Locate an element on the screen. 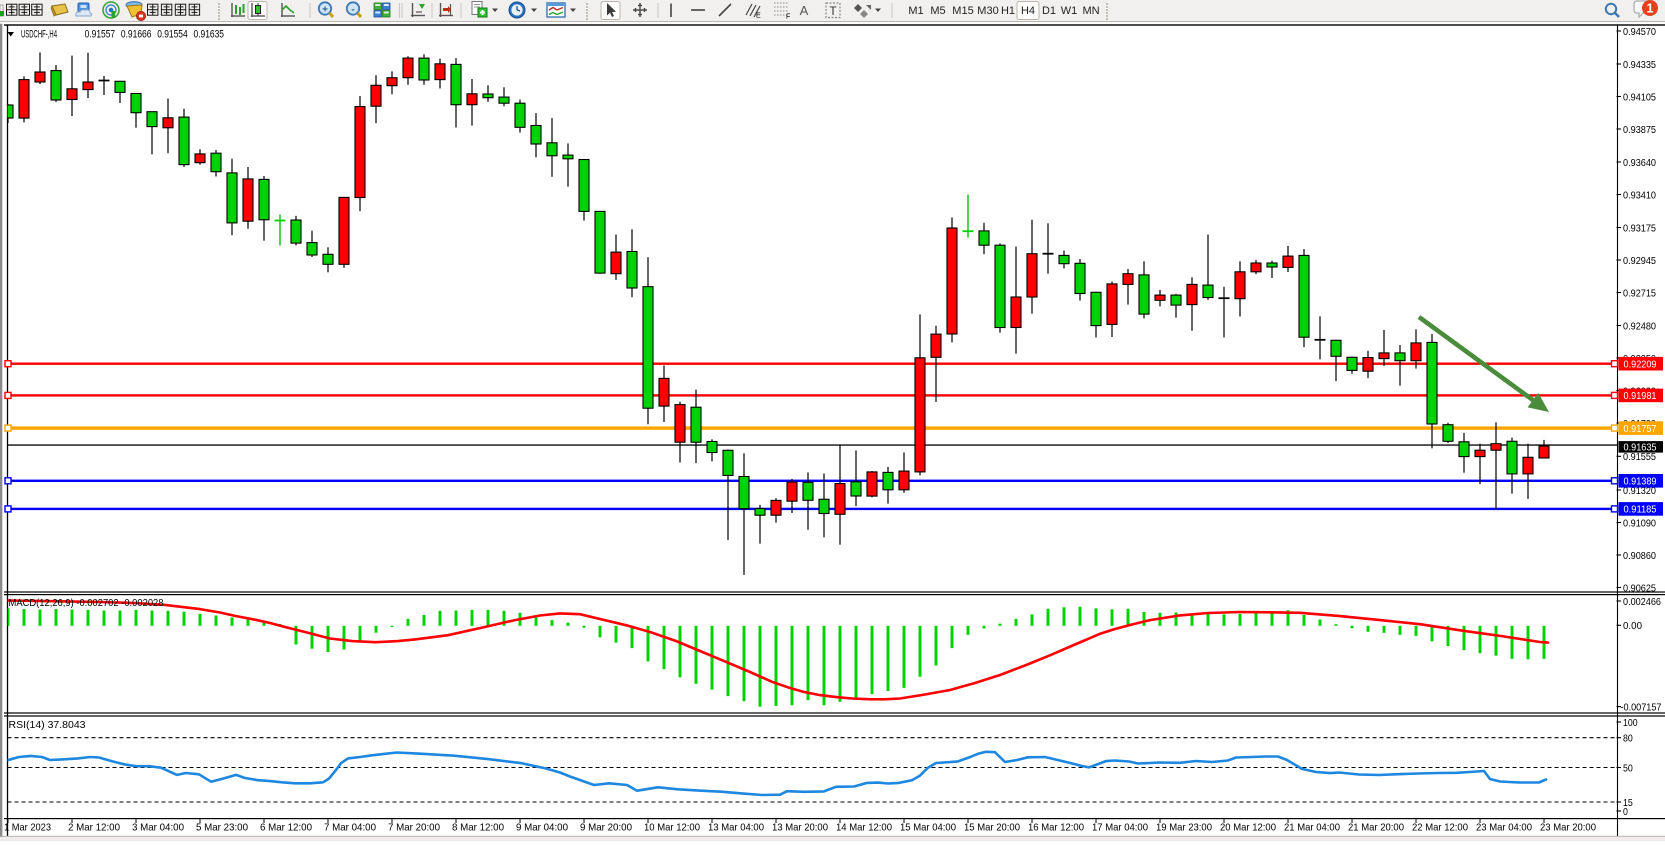  svg-text: 0.92945 is located at coordinates (1639, 261).